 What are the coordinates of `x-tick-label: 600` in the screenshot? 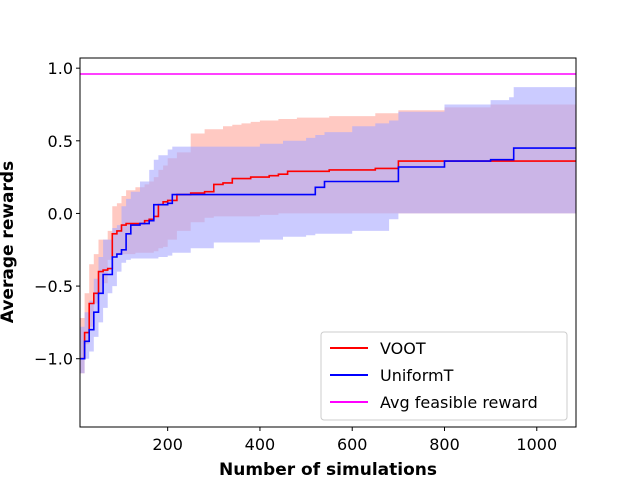 It's located at (352, 444).